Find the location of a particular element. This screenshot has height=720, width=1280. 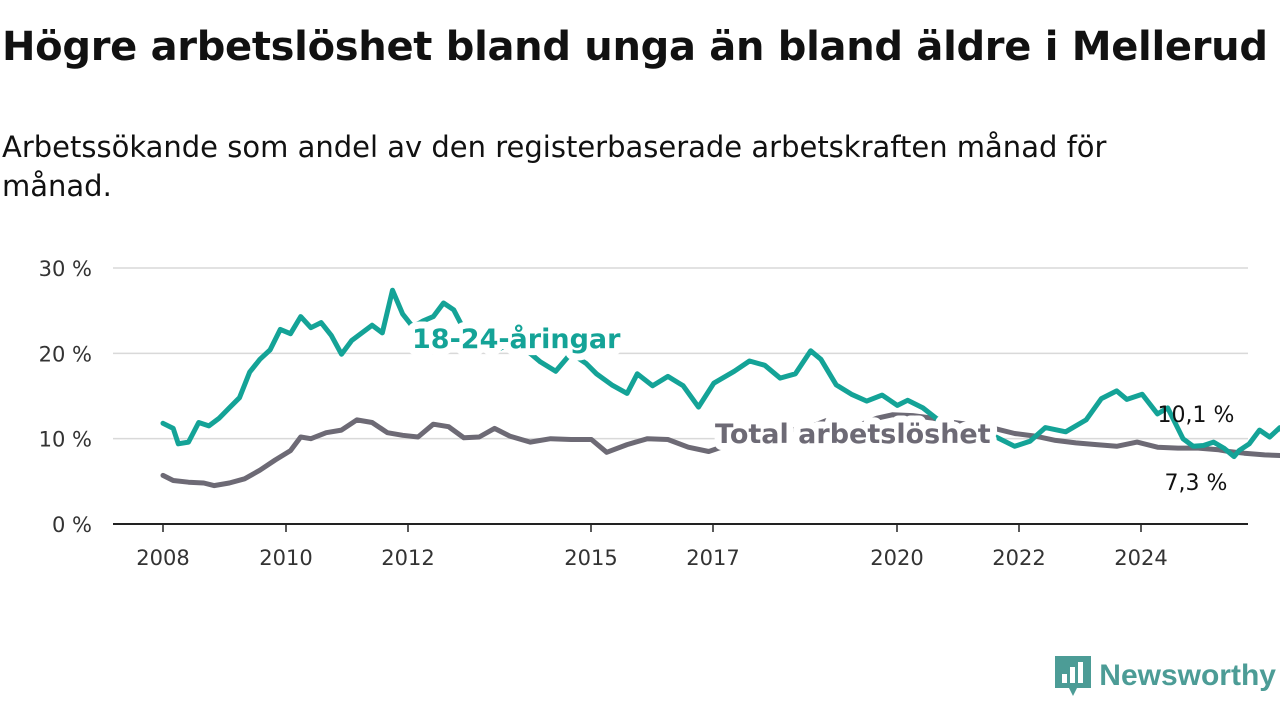

x-tick-label: 2024 is located at coordinates (1140, 558).